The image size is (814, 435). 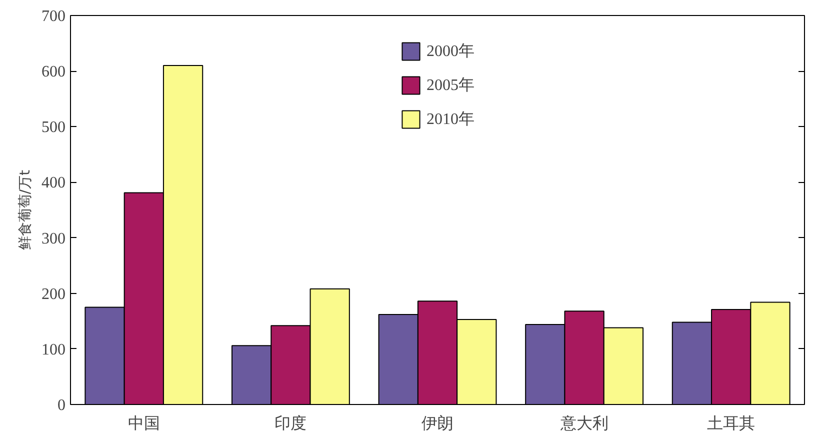 I want to click on y-tick-label: 500, so click(x=54, y=127).